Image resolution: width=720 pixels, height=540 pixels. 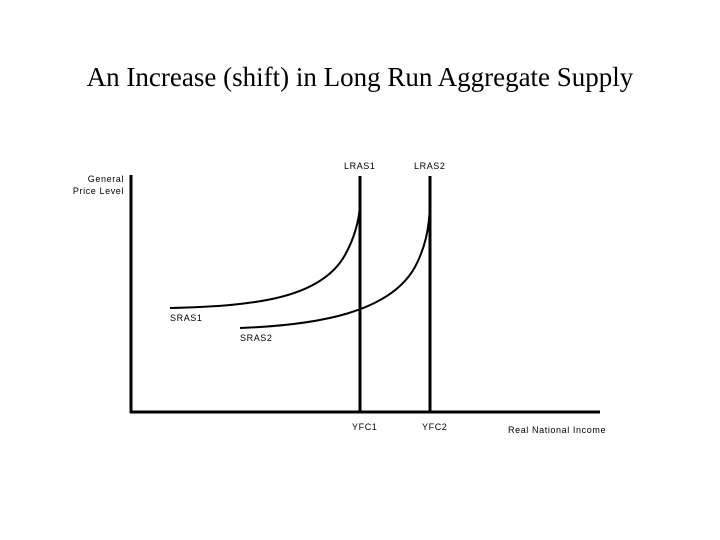 I want to click on y-axis-label-line2: Price Level, so click(x=98, y=191).